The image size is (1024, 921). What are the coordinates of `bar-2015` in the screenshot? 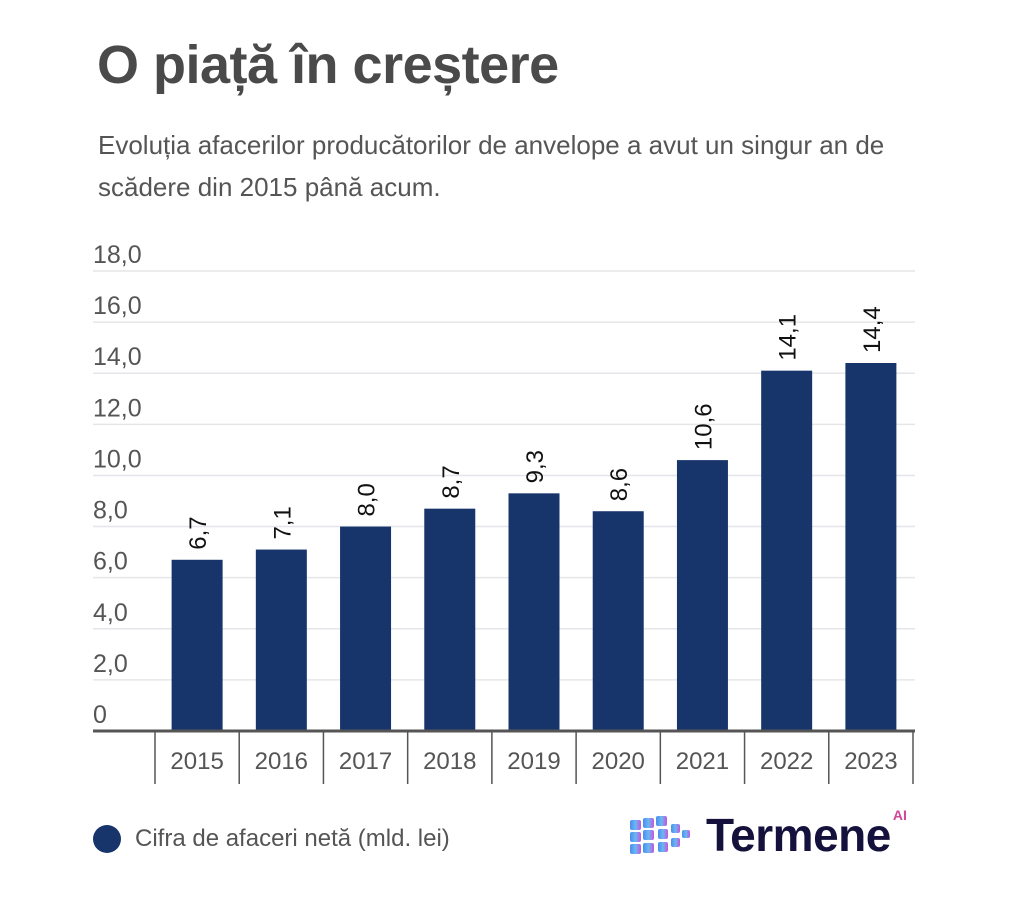 It's located at (197, 645).